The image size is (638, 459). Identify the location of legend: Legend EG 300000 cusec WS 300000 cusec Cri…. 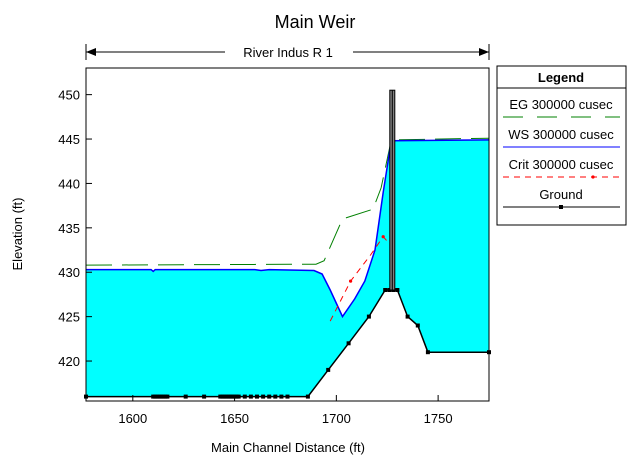
(561, 145).